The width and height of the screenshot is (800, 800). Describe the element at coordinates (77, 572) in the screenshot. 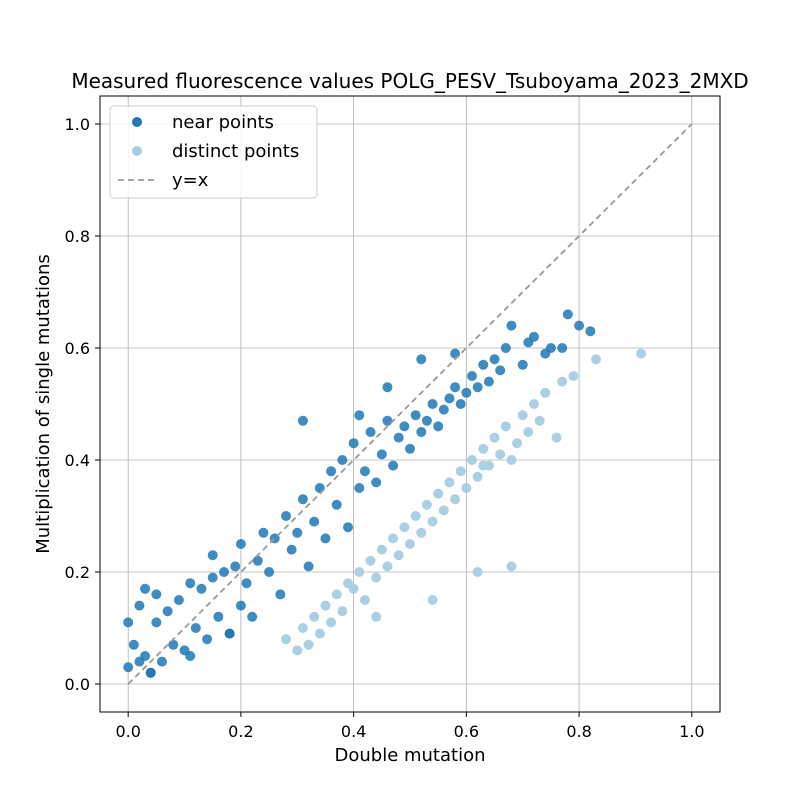

I see `y-tick-label: 0.2` at that location.